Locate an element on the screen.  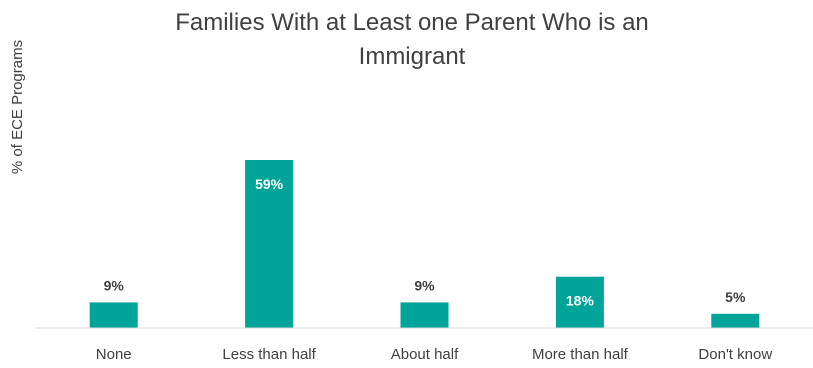
data-label-3: 9% is located at coordinates (424, 285).